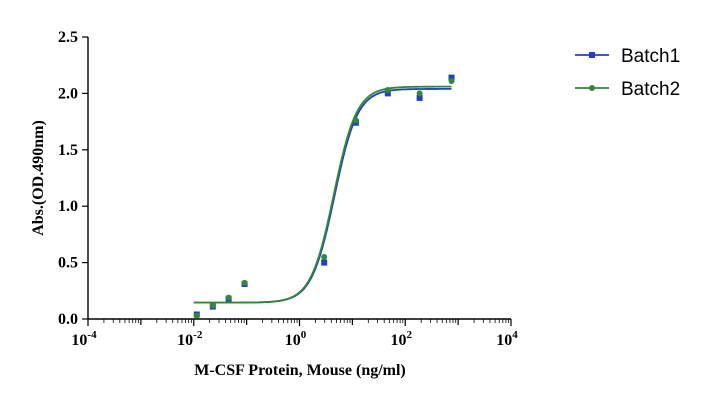  Describe the element at coordinates (650, 89) in the screenshot. I see `legend-label-batch2: Batch2` at that location.